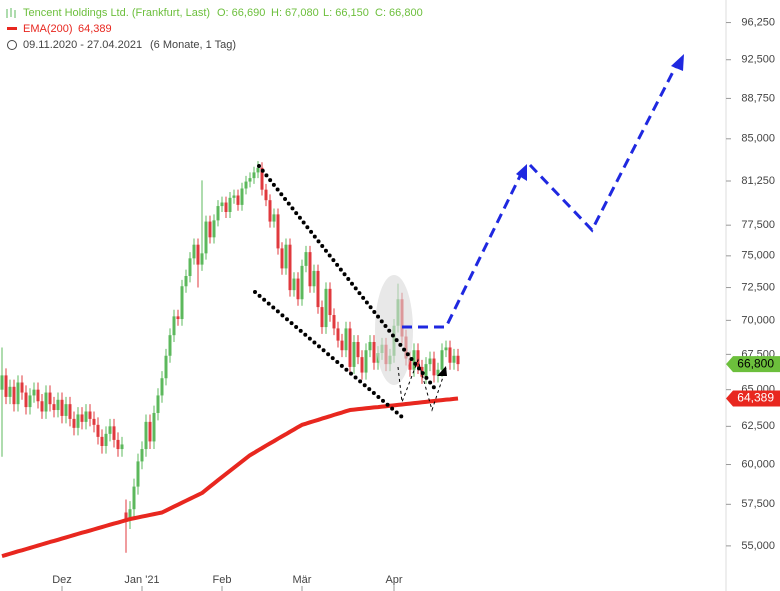 The image size is (780, 591). What do you see at coordinates (295, 13) in the screenshot?
I see `quote-high: H: 67,080` at bounding box center [295, 13].